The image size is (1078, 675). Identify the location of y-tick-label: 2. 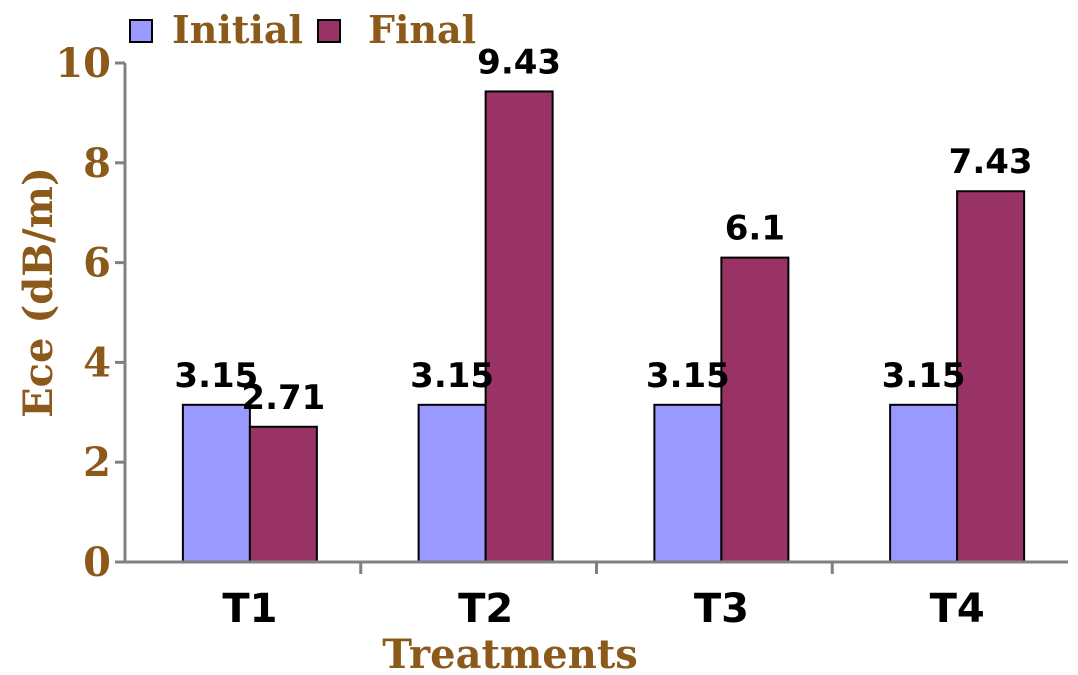
(97, 462).